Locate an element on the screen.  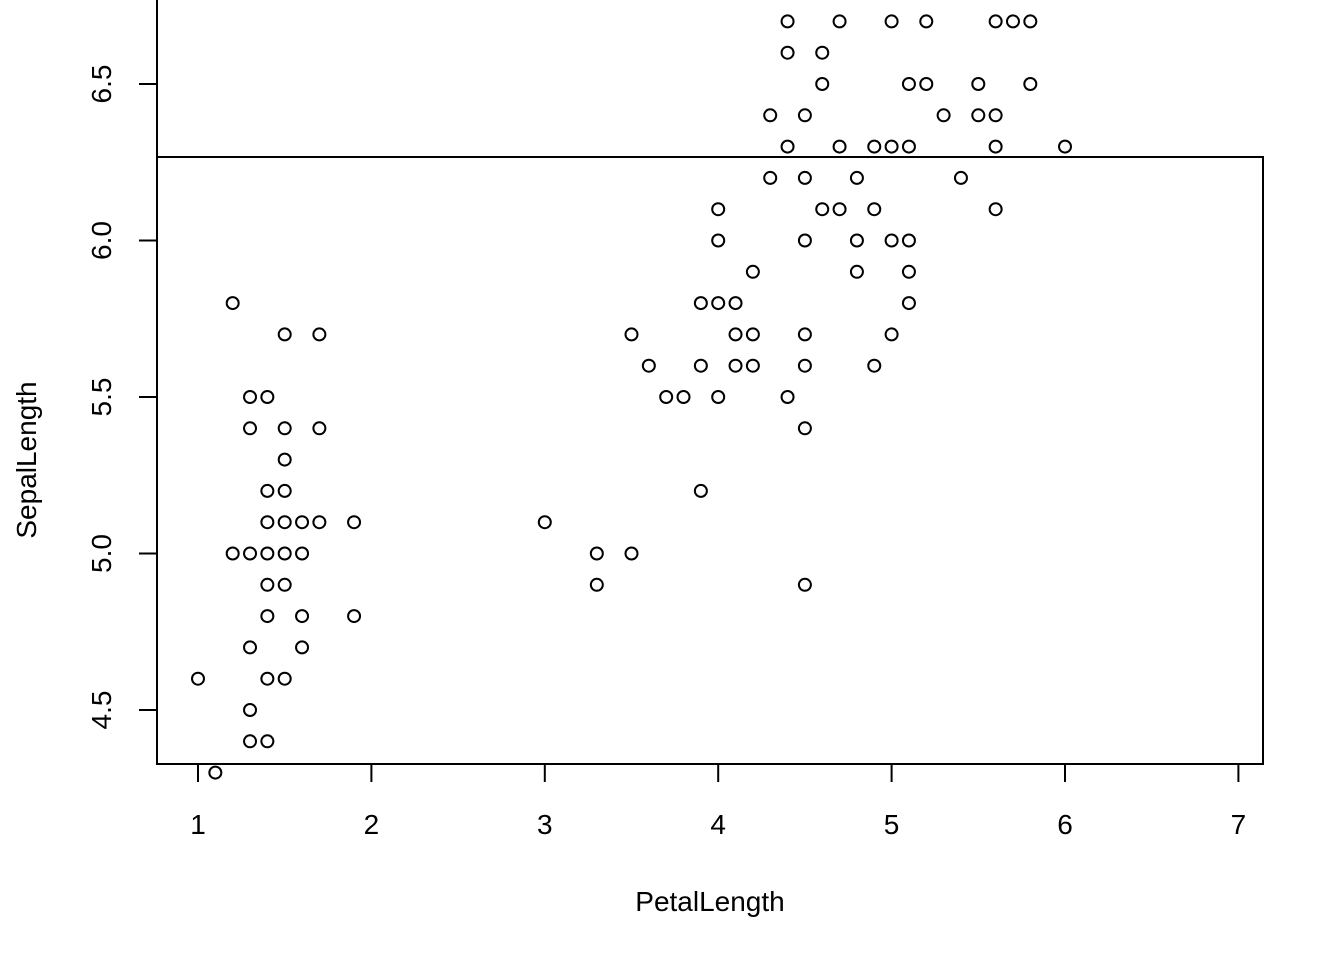
y-tick-label: 6.0 is located at coordinates (101, 240).